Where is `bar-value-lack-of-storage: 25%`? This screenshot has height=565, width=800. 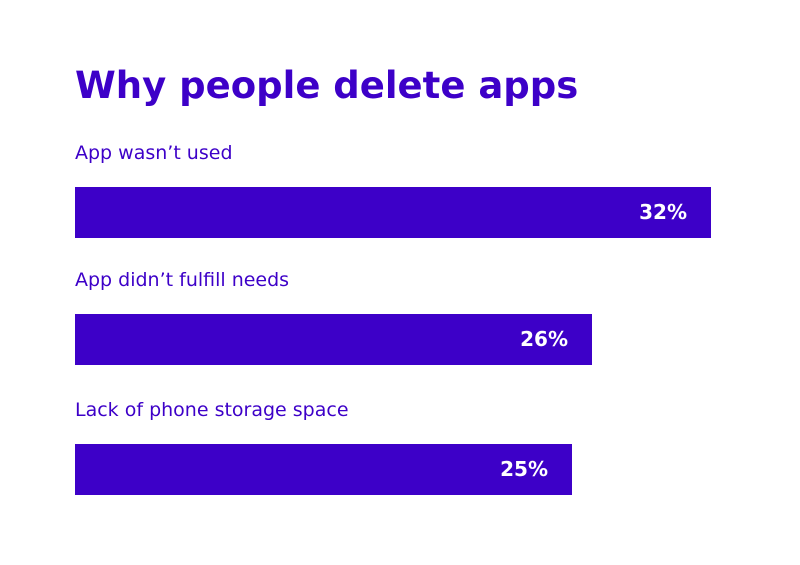
bar-value-lack-of-storage: 25% is located at coordinates (524, 469).